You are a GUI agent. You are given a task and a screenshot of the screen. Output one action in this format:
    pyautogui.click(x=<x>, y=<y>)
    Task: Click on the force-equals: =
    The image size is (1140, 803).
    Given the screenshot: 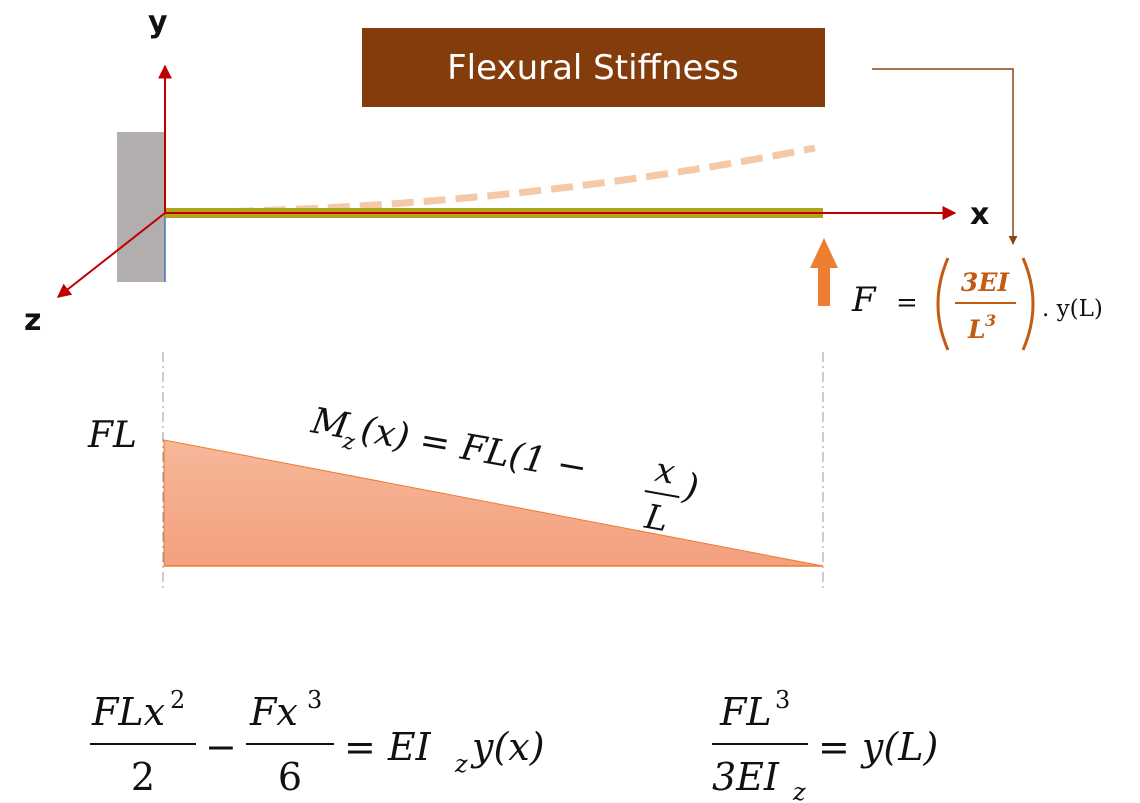 What is the action you would take?
    pyautogui.click(x=907, y=303)
    